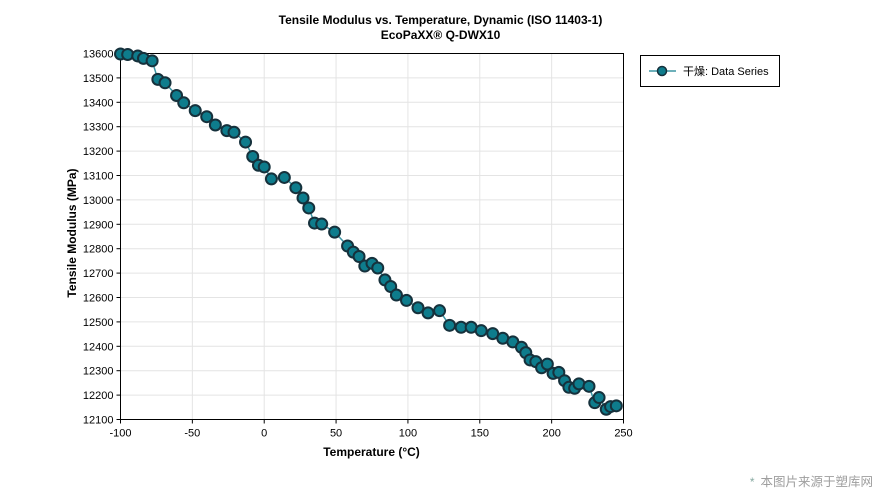 This screenshot has width=881, height=500. What do you see at coordinates (98, 421) in the screenshot?
I see `y-tick-label: 12100` at bounding box center [98, 421].